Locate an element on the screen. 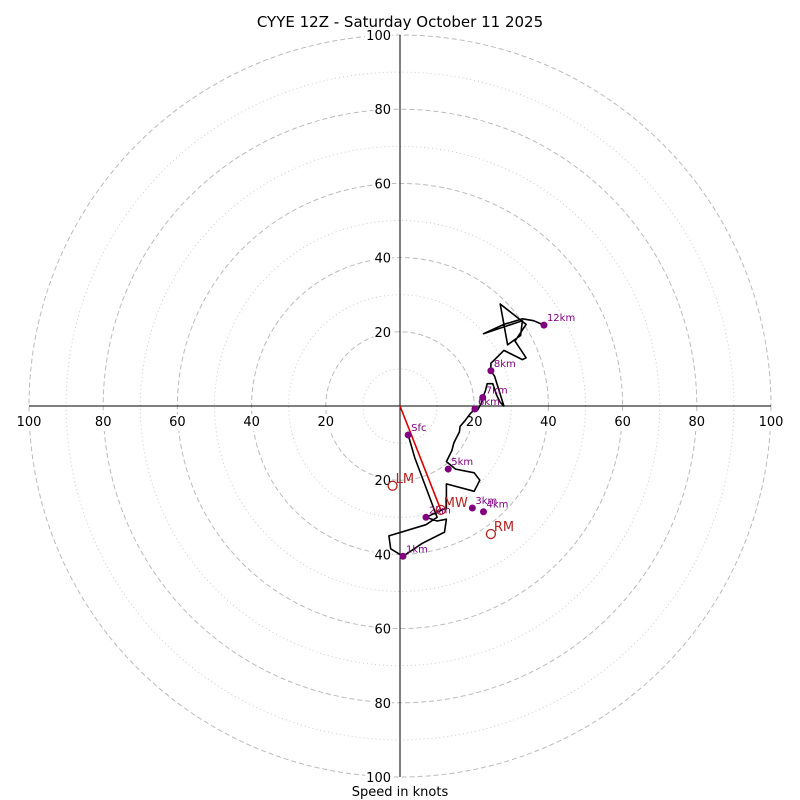 The image size is (800, 800). tick-top-80-bg is located at coordinates (382, 111).